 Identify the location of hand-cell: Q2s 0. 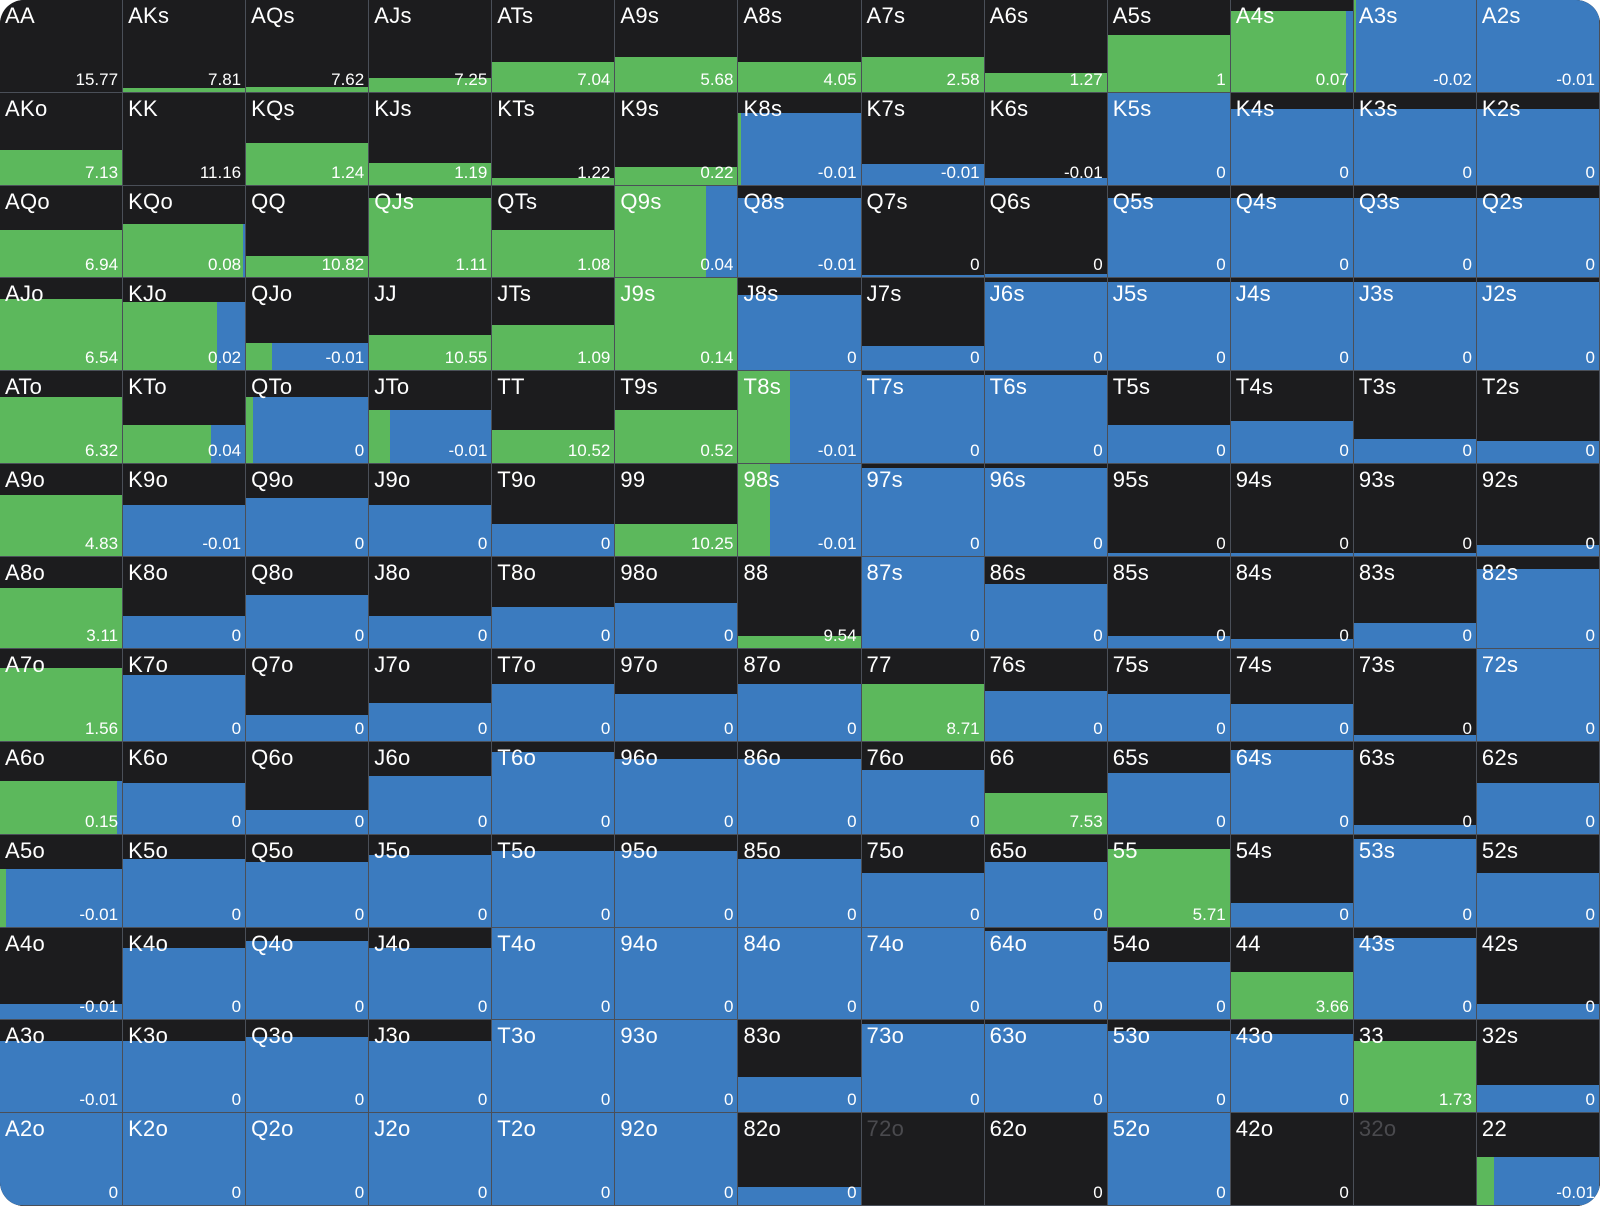
(1538, 232).